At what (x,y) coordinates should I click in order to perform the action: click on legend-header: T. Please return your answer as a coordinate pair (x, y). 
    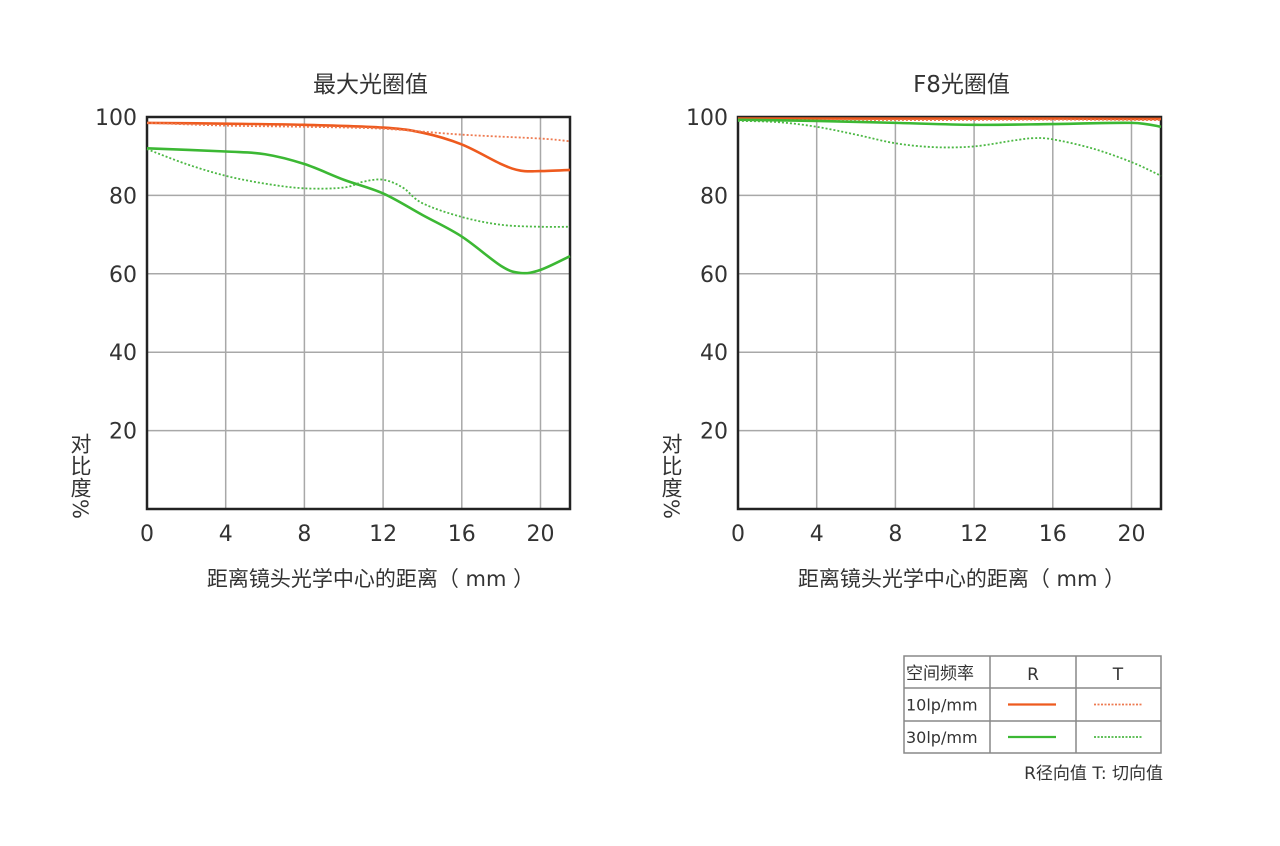
    Looking at the image, I should click on (1118, 675).